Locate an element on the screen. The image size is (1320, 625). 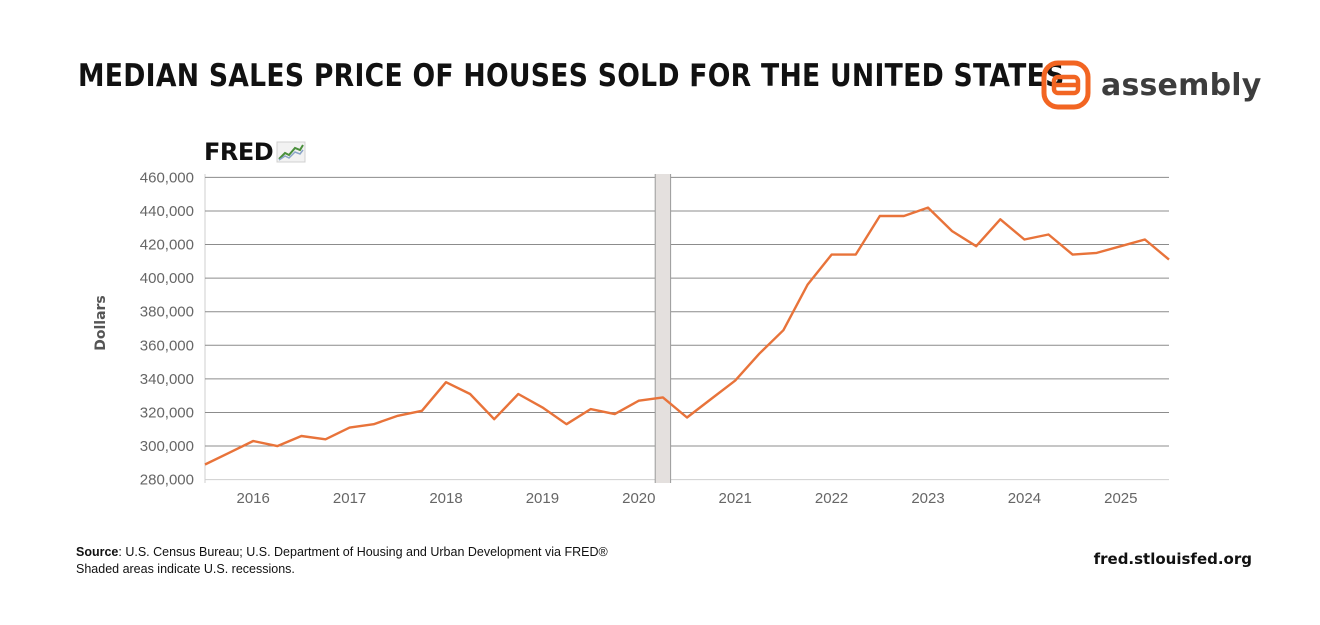
x-tick-label: 2022 is located at coordinates (831, 498).